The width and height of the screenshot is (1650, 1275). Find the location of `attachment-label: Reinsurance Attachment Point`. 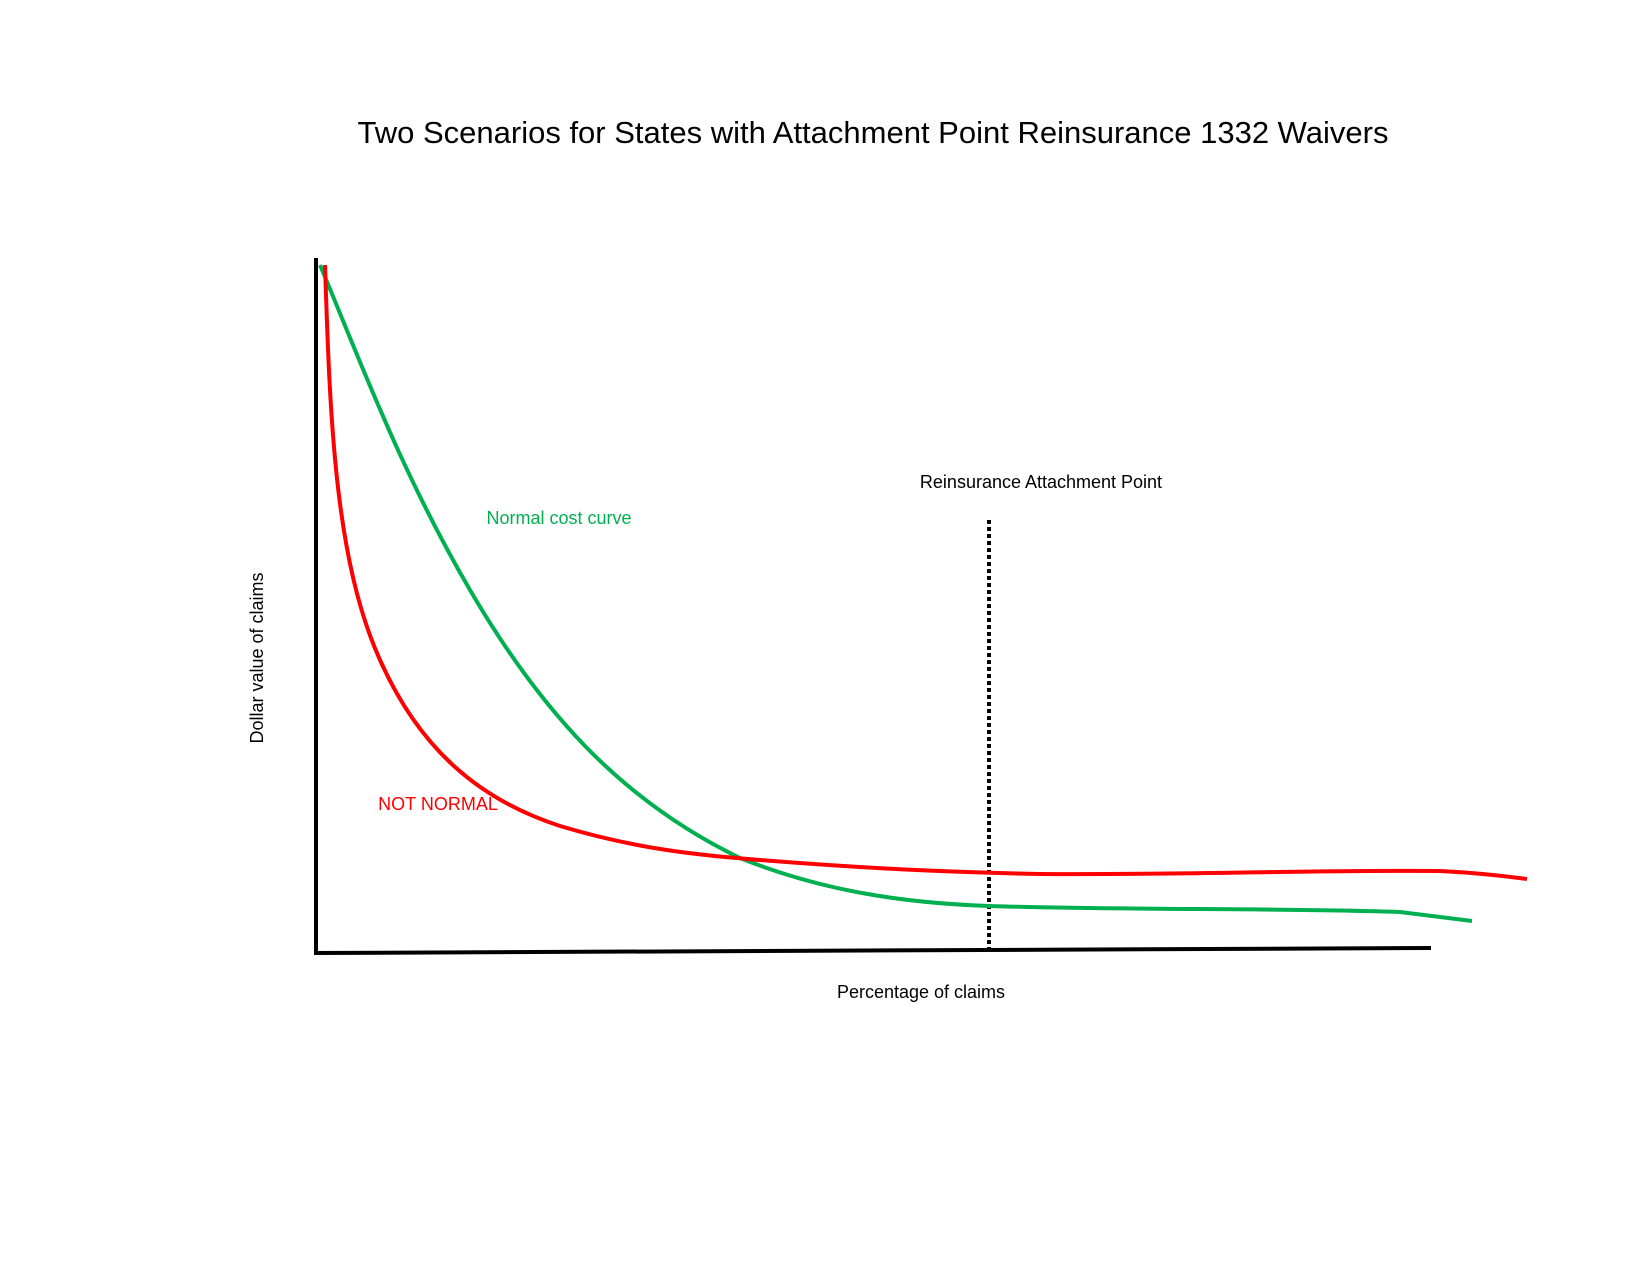

attachment-label: Reinsurance Attachment Point is located at coordinates (1041, 482).